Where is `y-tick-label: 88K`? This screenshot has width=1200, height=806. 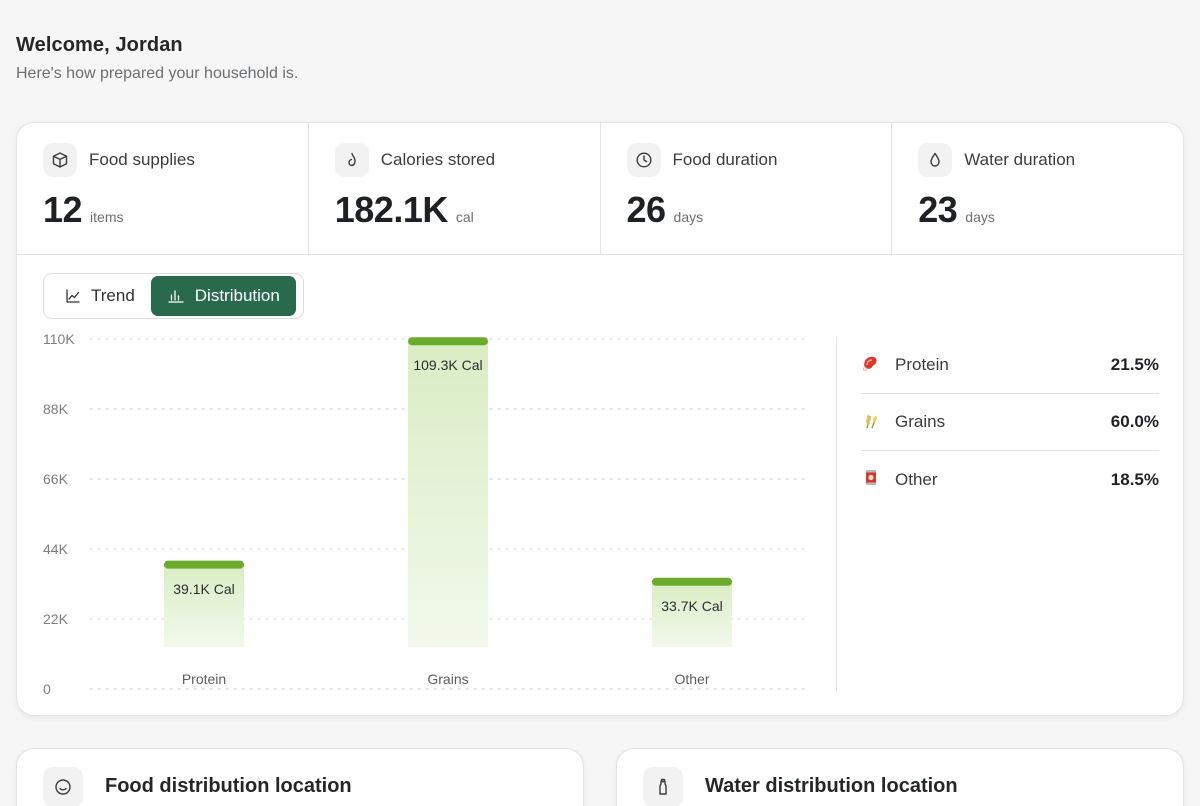
y-tick-label: 88K is located at coordinates (55, 409).